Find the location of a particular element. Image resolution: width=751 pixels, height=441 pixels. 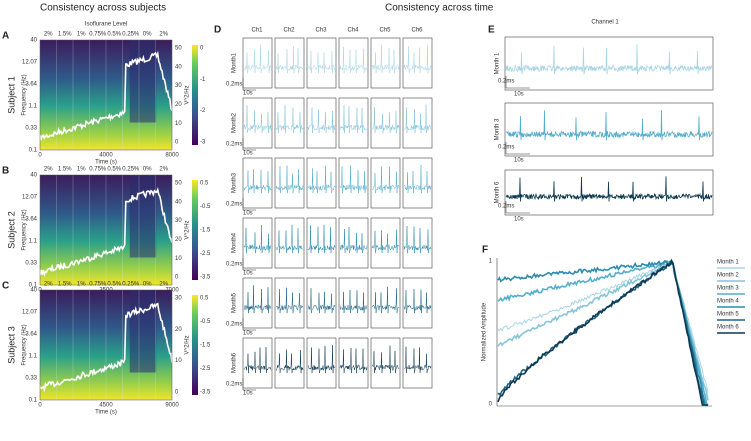

level-label: 0% is located at coordinates (147, 170).